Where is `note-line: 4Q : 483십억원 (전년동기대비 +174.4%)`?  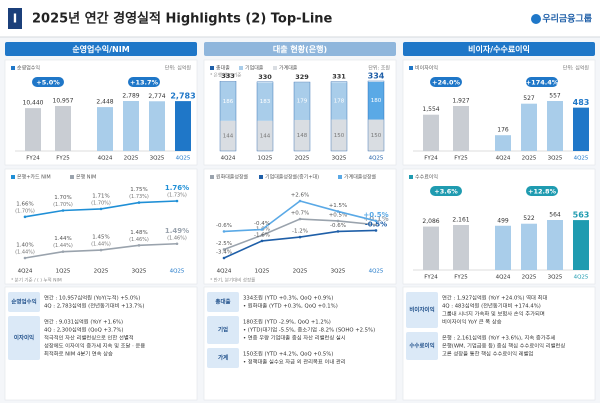 note-line: 4Q : 483십억원 (전년동기대비 +174.4%) is located at coordinates (491, 306).